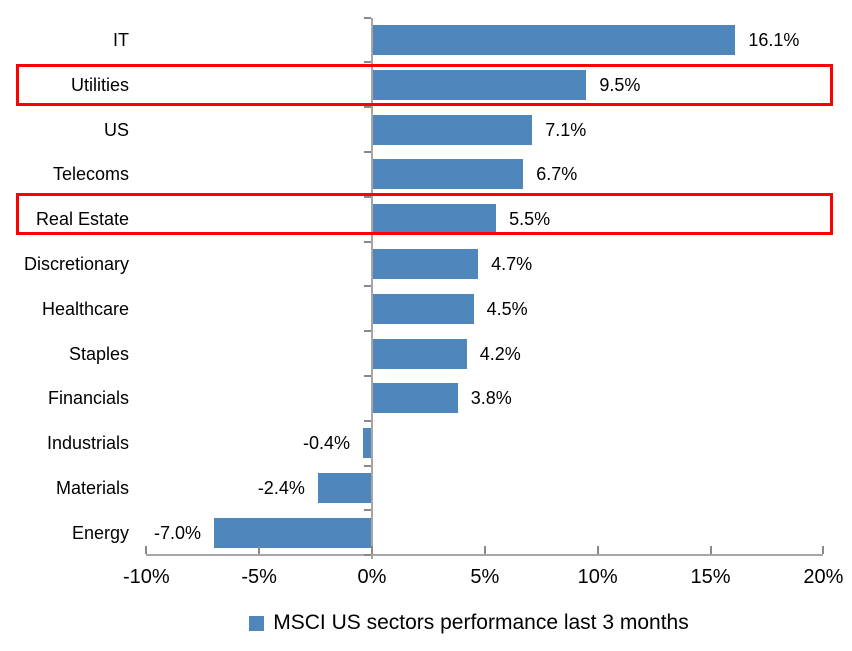 This screenshot has height=651, width=852. I want to click on value-label: 4.7%, so click(512, 263).